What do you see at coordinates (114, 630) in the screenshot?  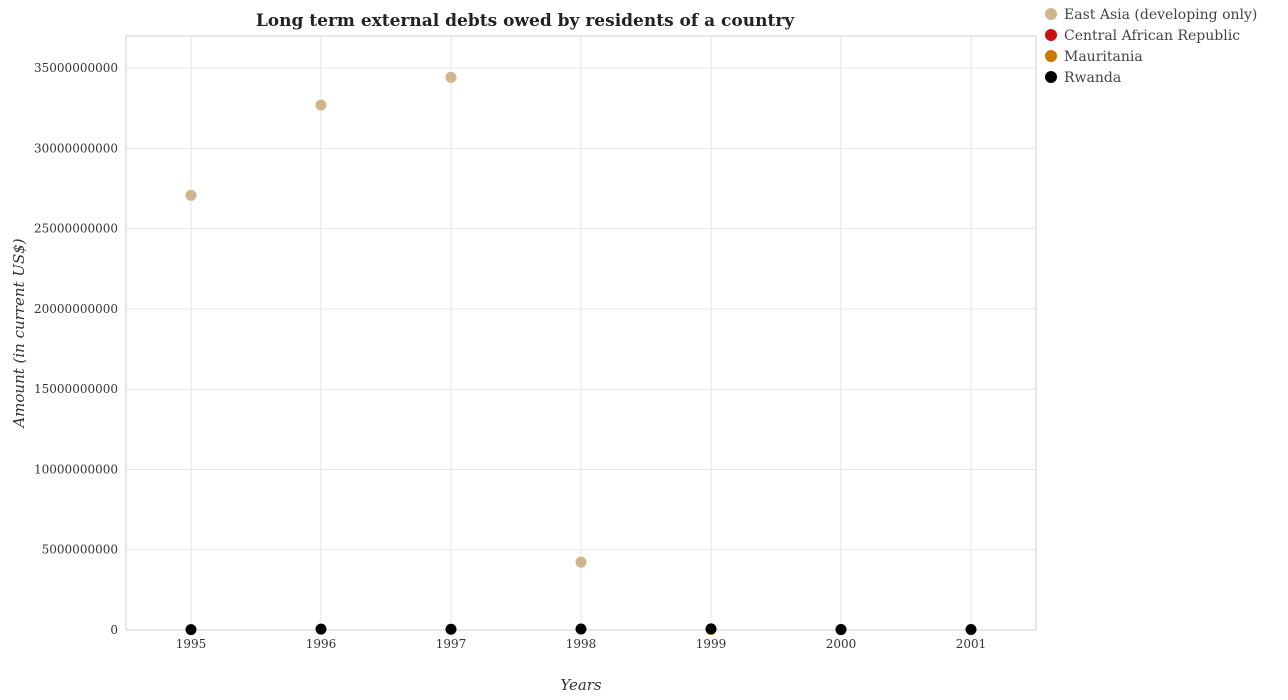 I see `y-tick-label: 0` at bounding box center [114, 630].